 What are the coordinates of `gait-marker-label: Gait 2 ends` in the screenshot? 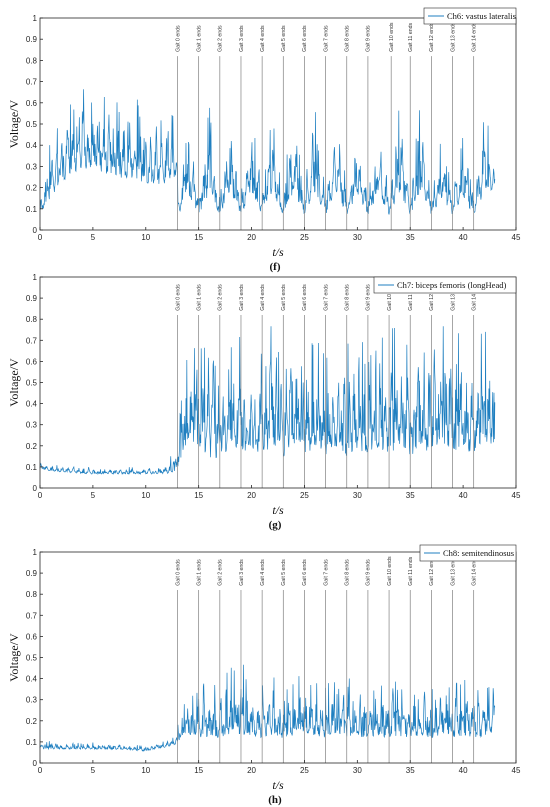 It's located at (221, 38).